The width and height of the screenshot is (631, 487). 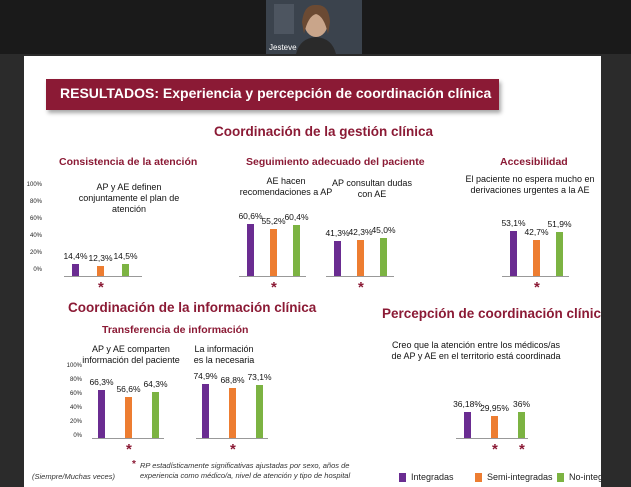 What do you see at coordinates (36, 230) in the screenshot?
I see `y-axis-top: 100% 80% 60% 40% 20% 0%` at bounding box center [36, 230].